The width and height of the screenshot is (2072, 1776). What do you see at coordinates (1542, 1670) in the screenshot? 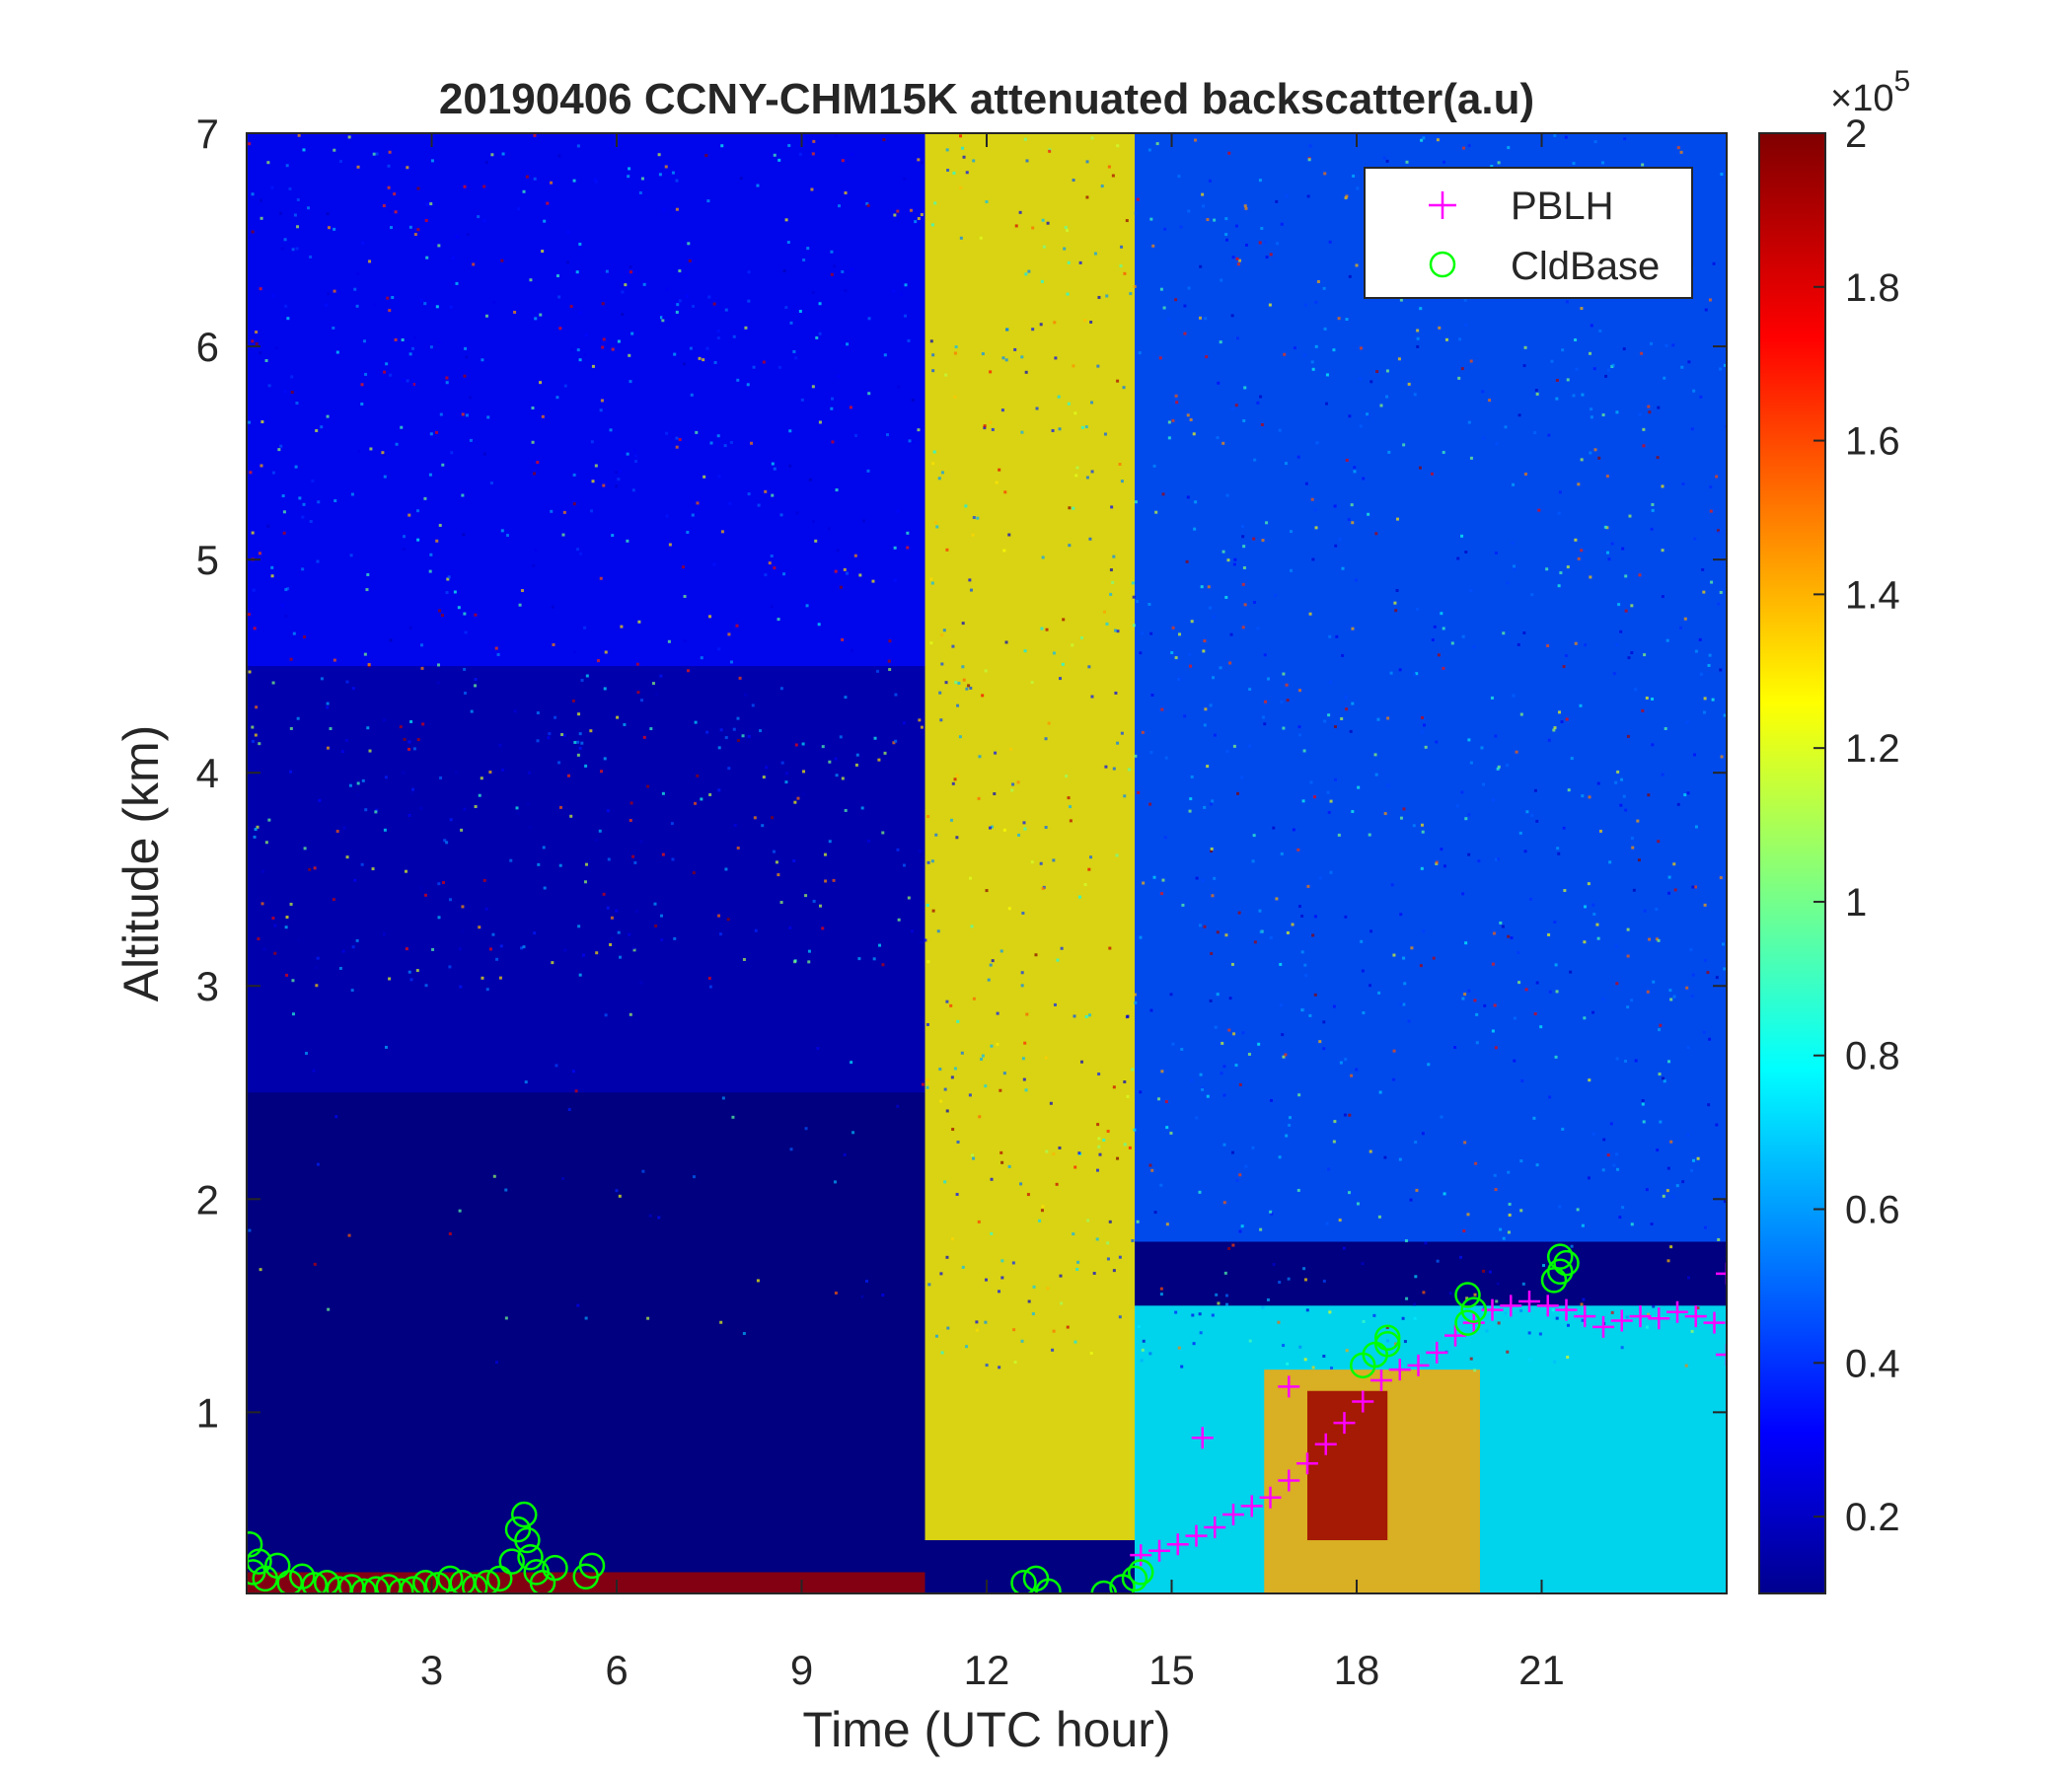
I see `x-tick-label: 21` at bounding box center [1542, 1670].